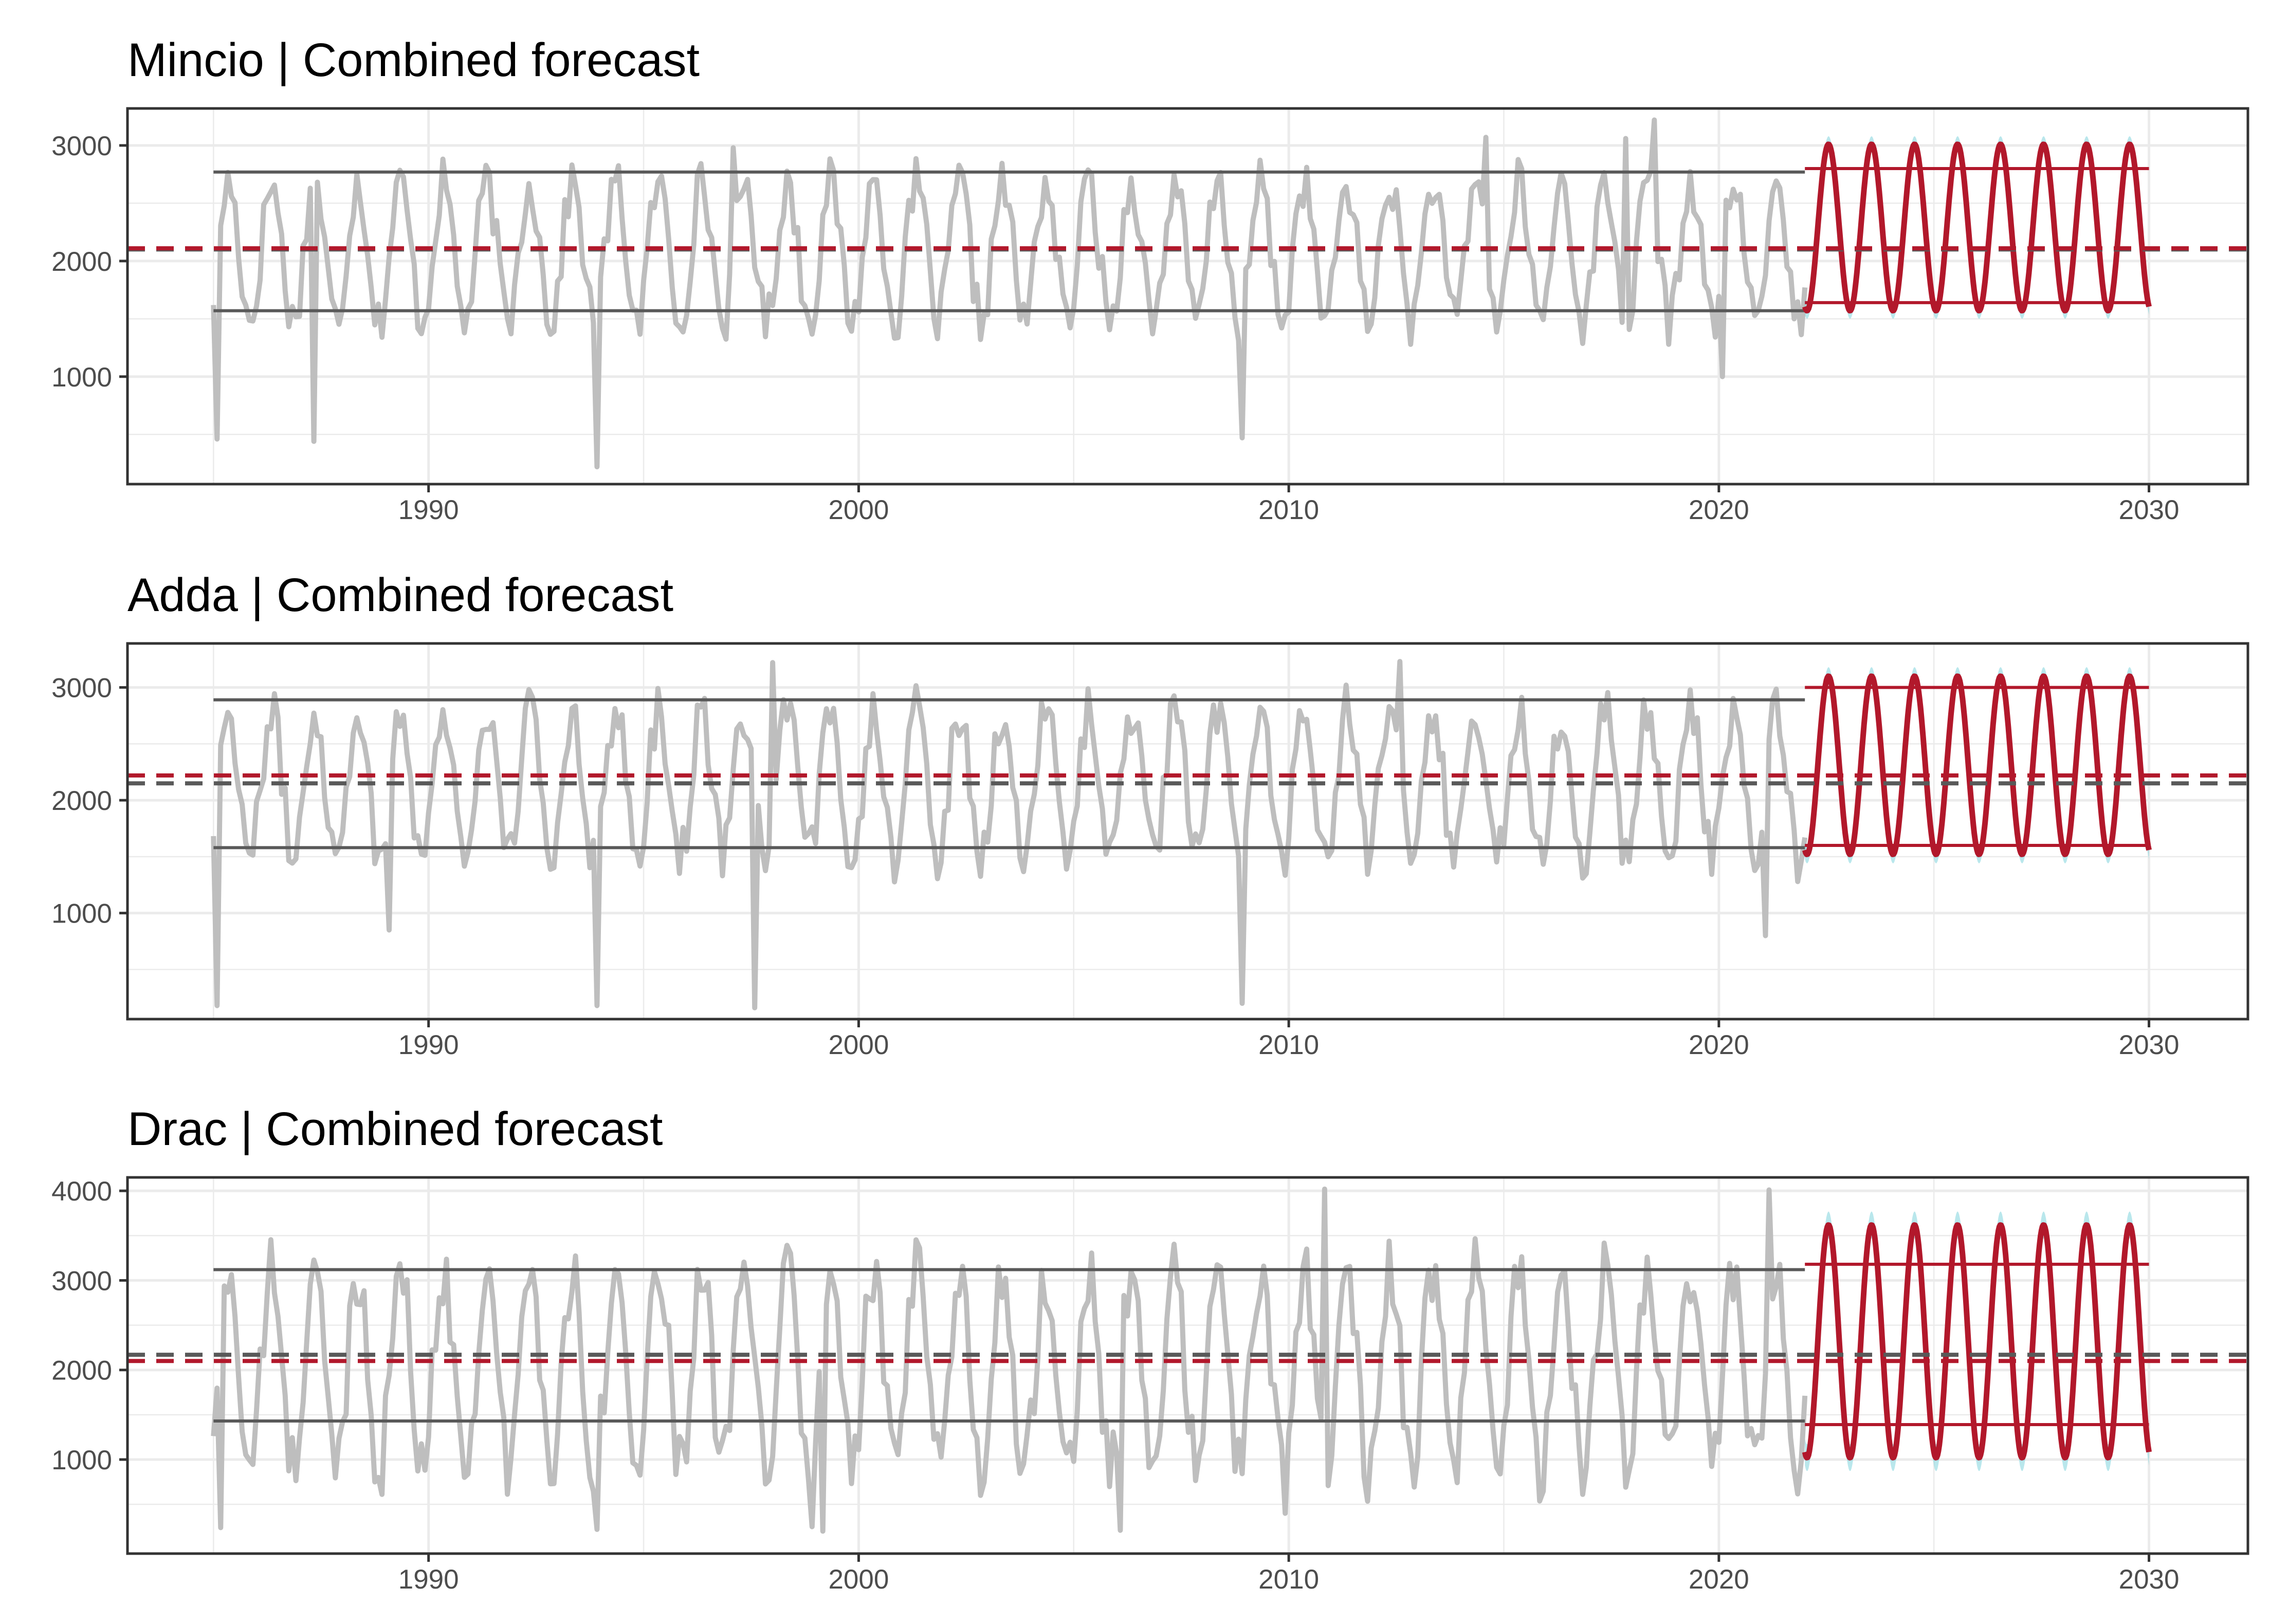 This screenshot has width=2270, height=1624. Describe the element at coordinates (81, 1191) in the screenshot. I see `y-tick-label: 4000` at that location.